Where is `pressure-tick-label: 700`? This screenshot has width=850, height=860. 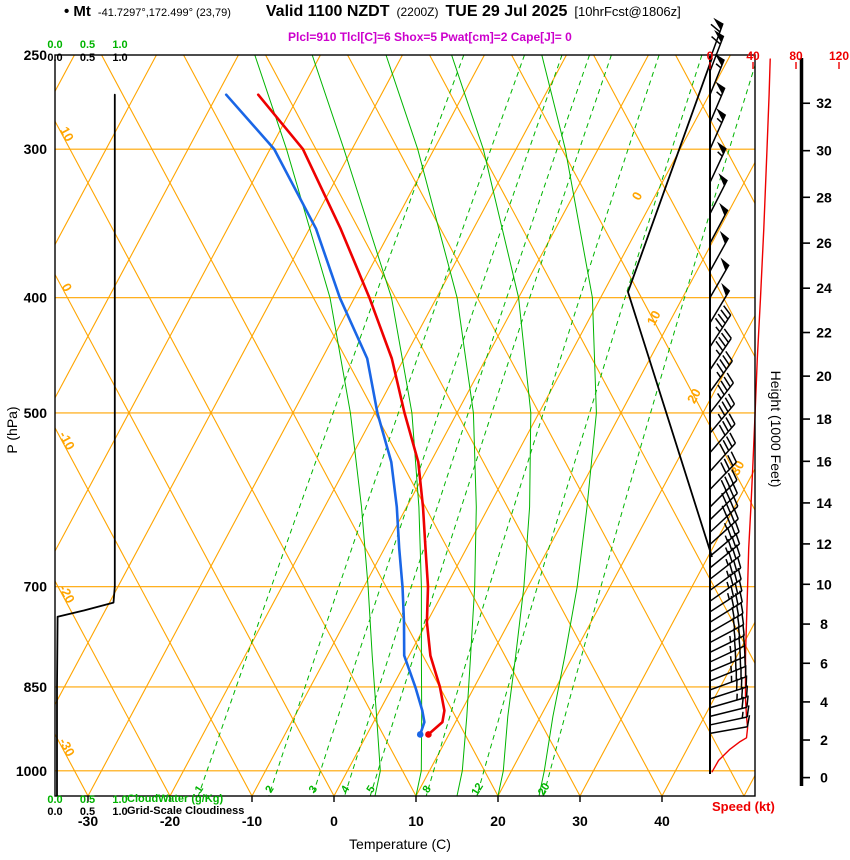 pressure-tick-label: 700 is located at coordinates (36, 587).